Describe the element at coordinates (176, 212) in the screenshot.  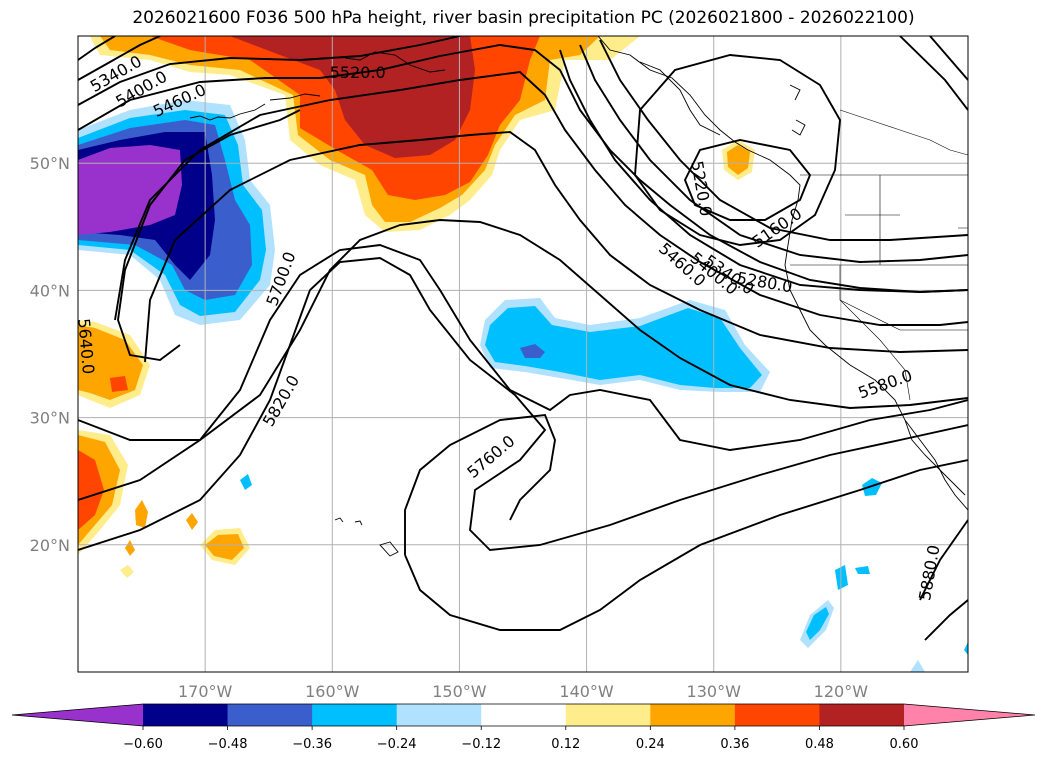
I see `negative-anomaly-west-pacific` at that location.